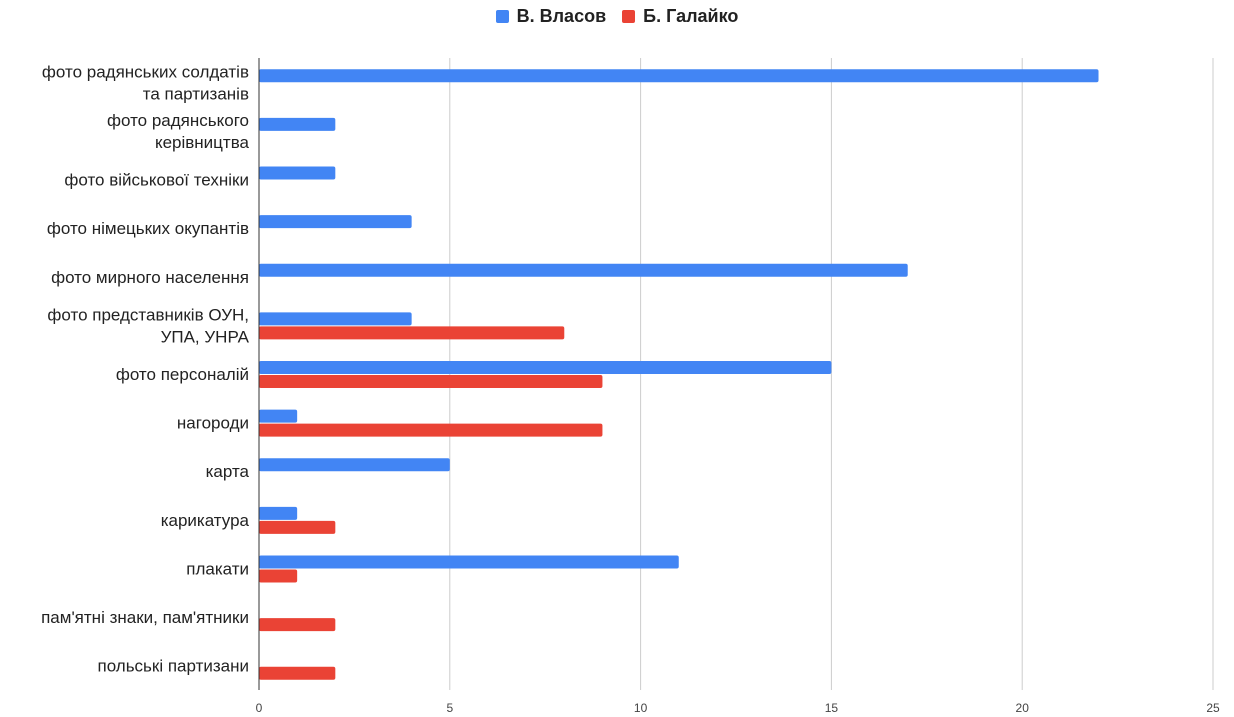 This screenshot has height=717, width=1234. What do you see at coordinates (691, 16) in the screenshot?
I see `legend-label-halaiko: Б. Галайко` at bounding box center [691, 16].